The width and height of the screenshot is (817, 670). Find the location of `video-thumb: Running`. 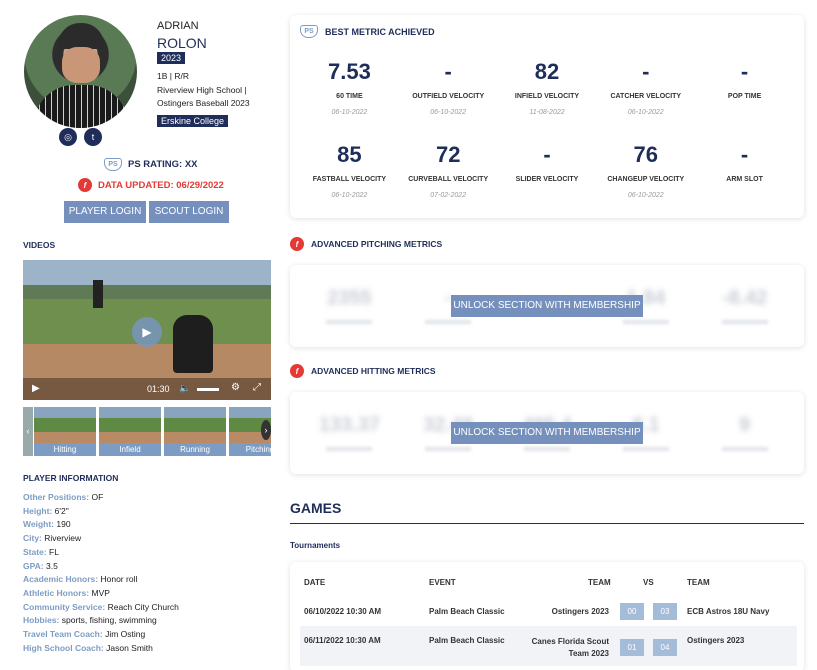

video-thumb: Running is located at coordinates (195, 431).